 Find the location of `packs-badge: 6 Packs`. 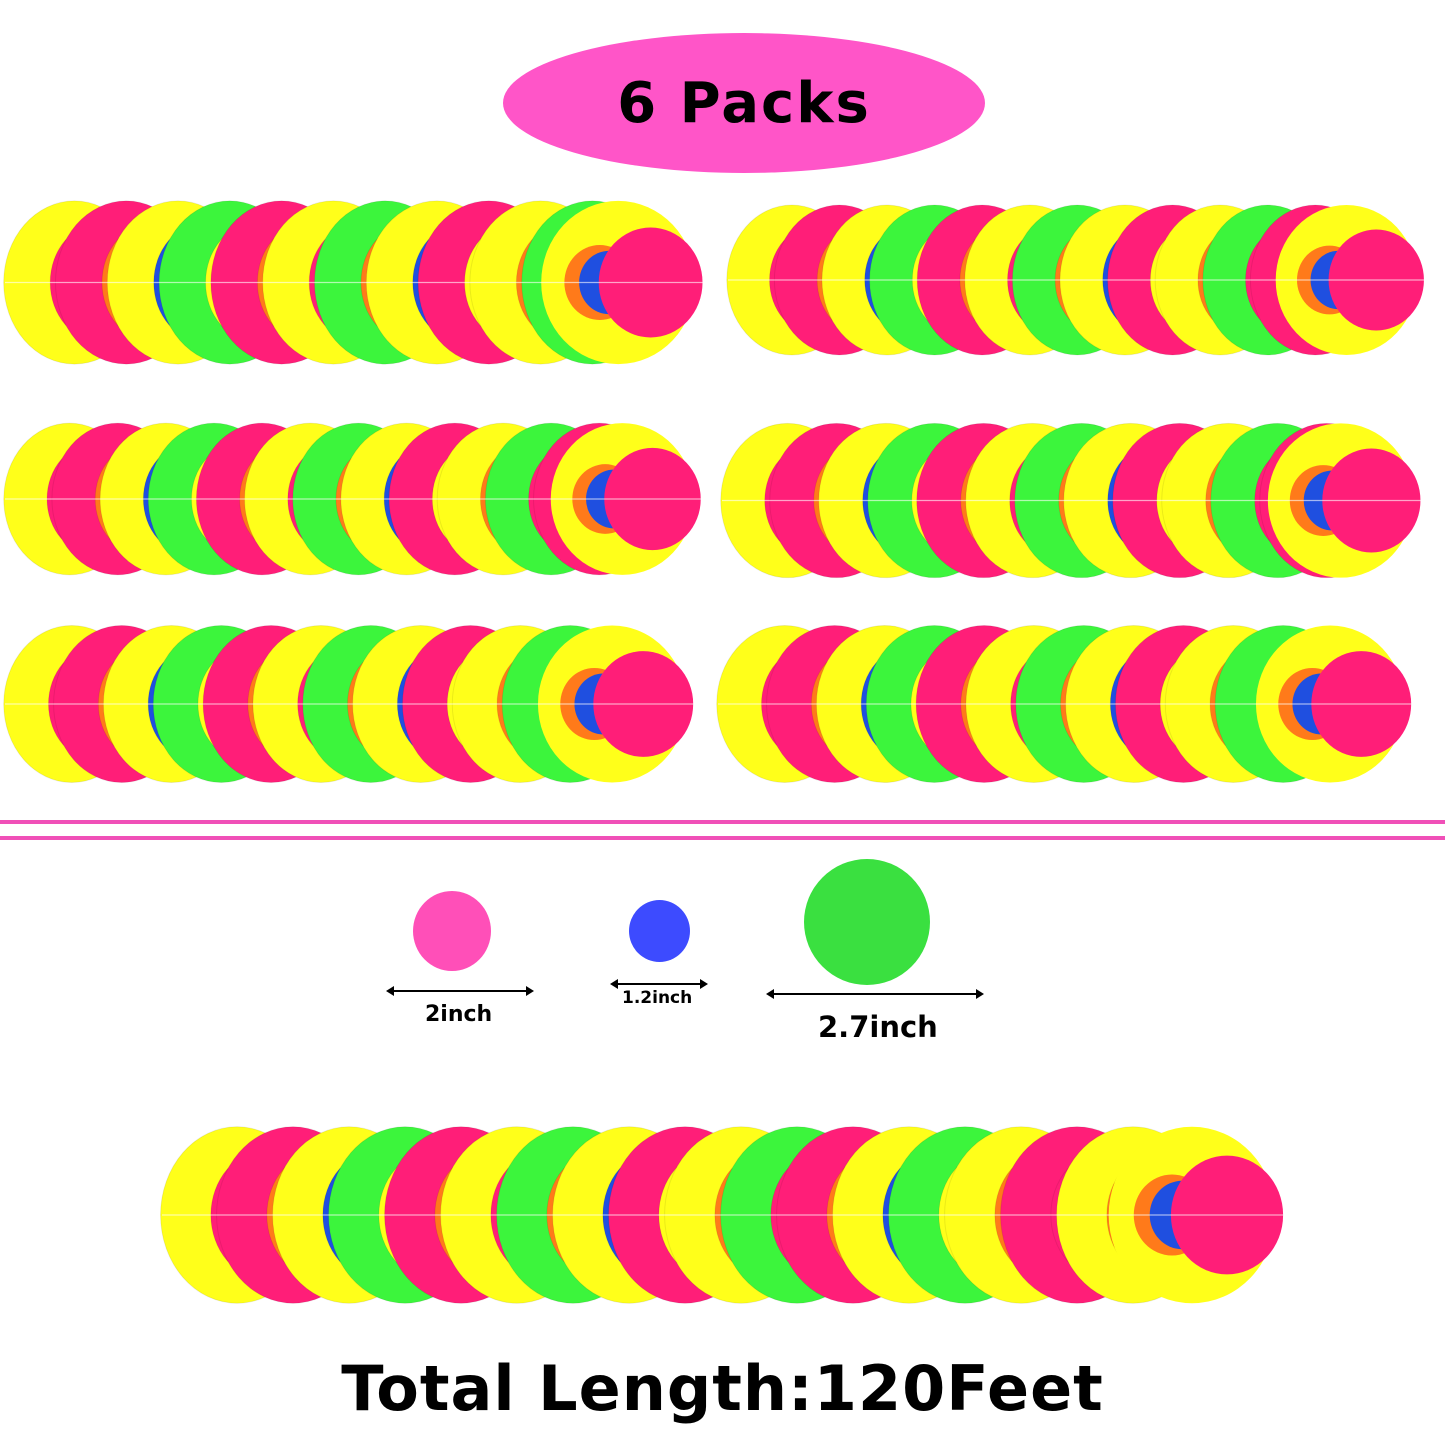

packs-badge: 6 Packs is located at coordinates (744, 103).